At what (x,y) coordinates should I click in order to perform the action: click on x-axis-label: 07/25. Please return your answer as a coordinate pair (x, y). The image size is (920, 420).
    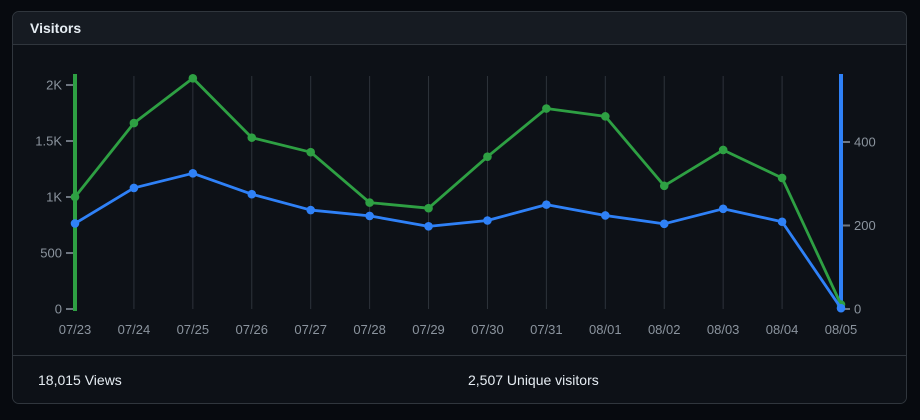
    Looking at the image, I should click on (193, 329).